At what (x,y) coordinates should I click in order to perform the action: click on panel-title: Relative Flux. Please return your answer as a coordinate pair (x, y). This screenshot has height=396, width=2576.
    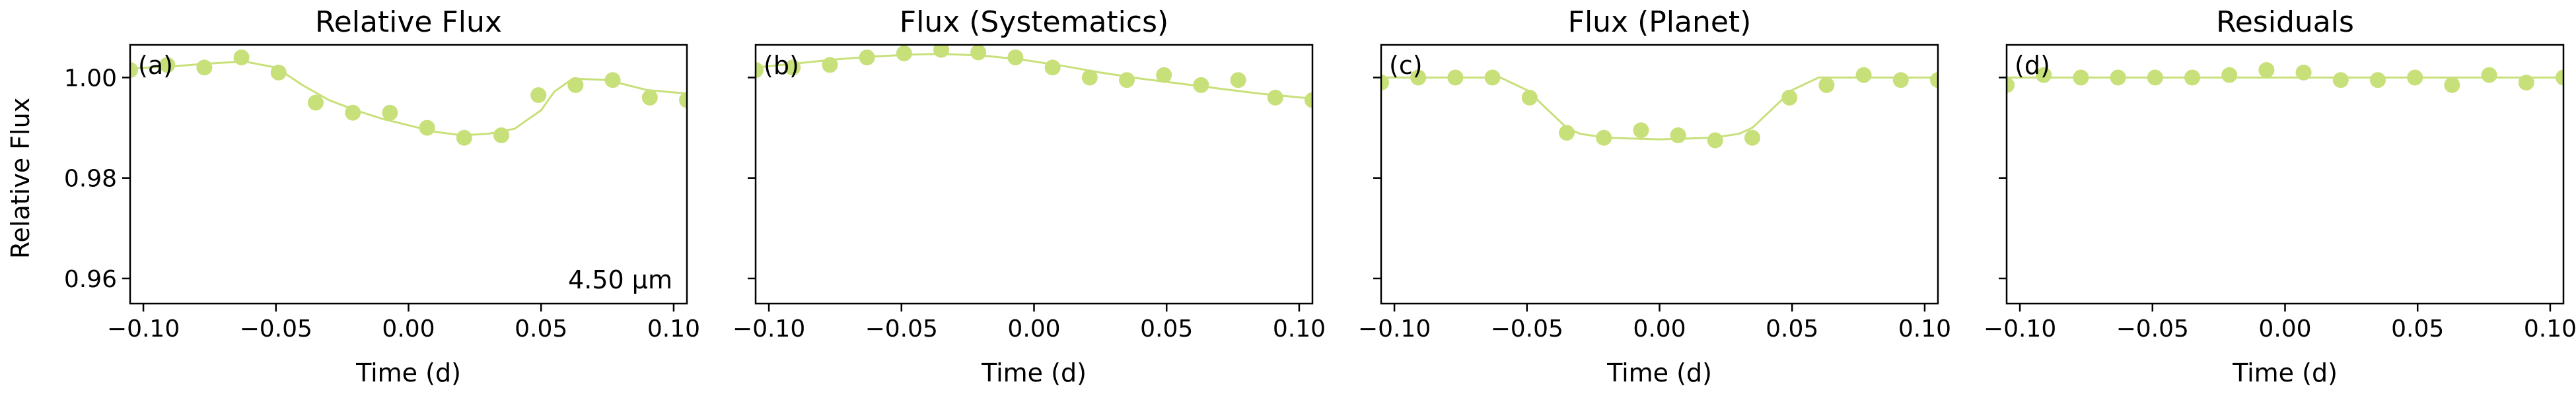
    Looking at the image, I should click on (409, 22).